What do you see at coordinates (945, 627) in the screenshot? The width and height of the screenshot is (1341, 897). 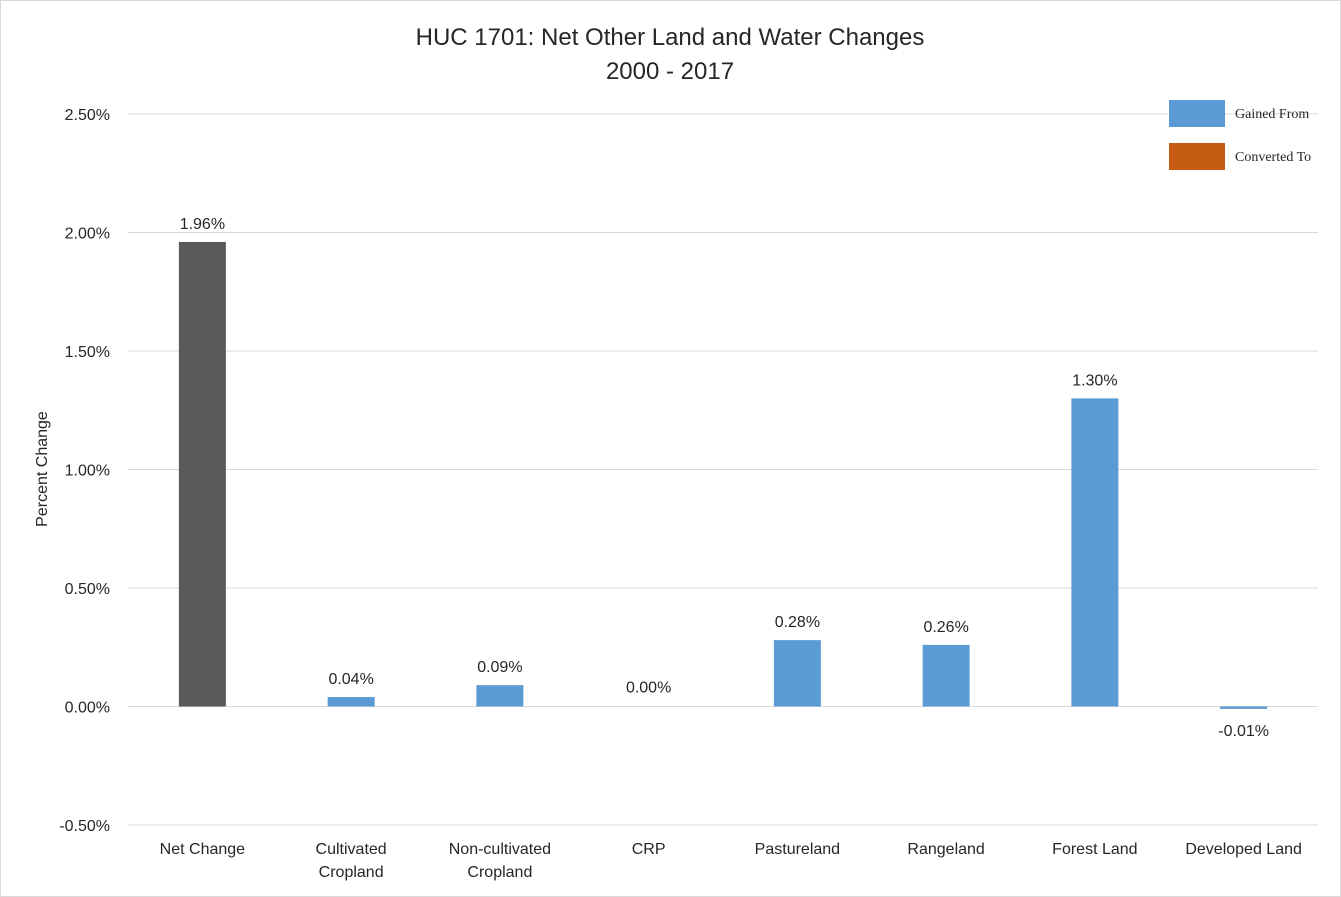 I see `data-label: 0.26%` at bounding box center [945, 627].